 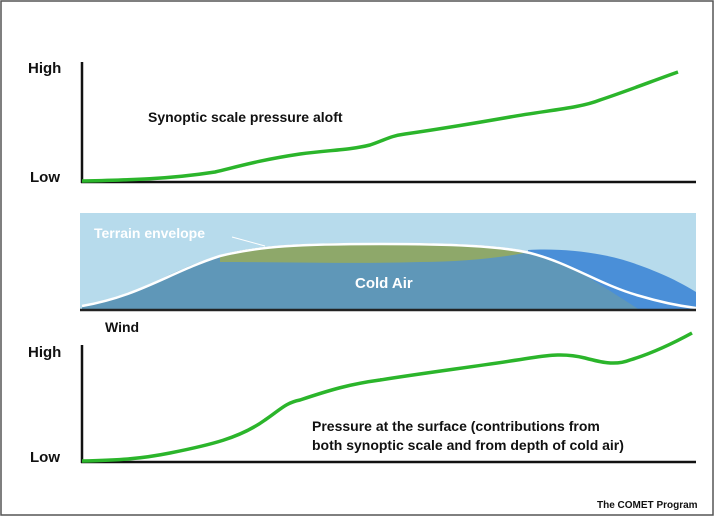 What do you see at coordinates (248, 241) in the screenshot?
I see `envelope-pointer` at bounding box center [248, 241].